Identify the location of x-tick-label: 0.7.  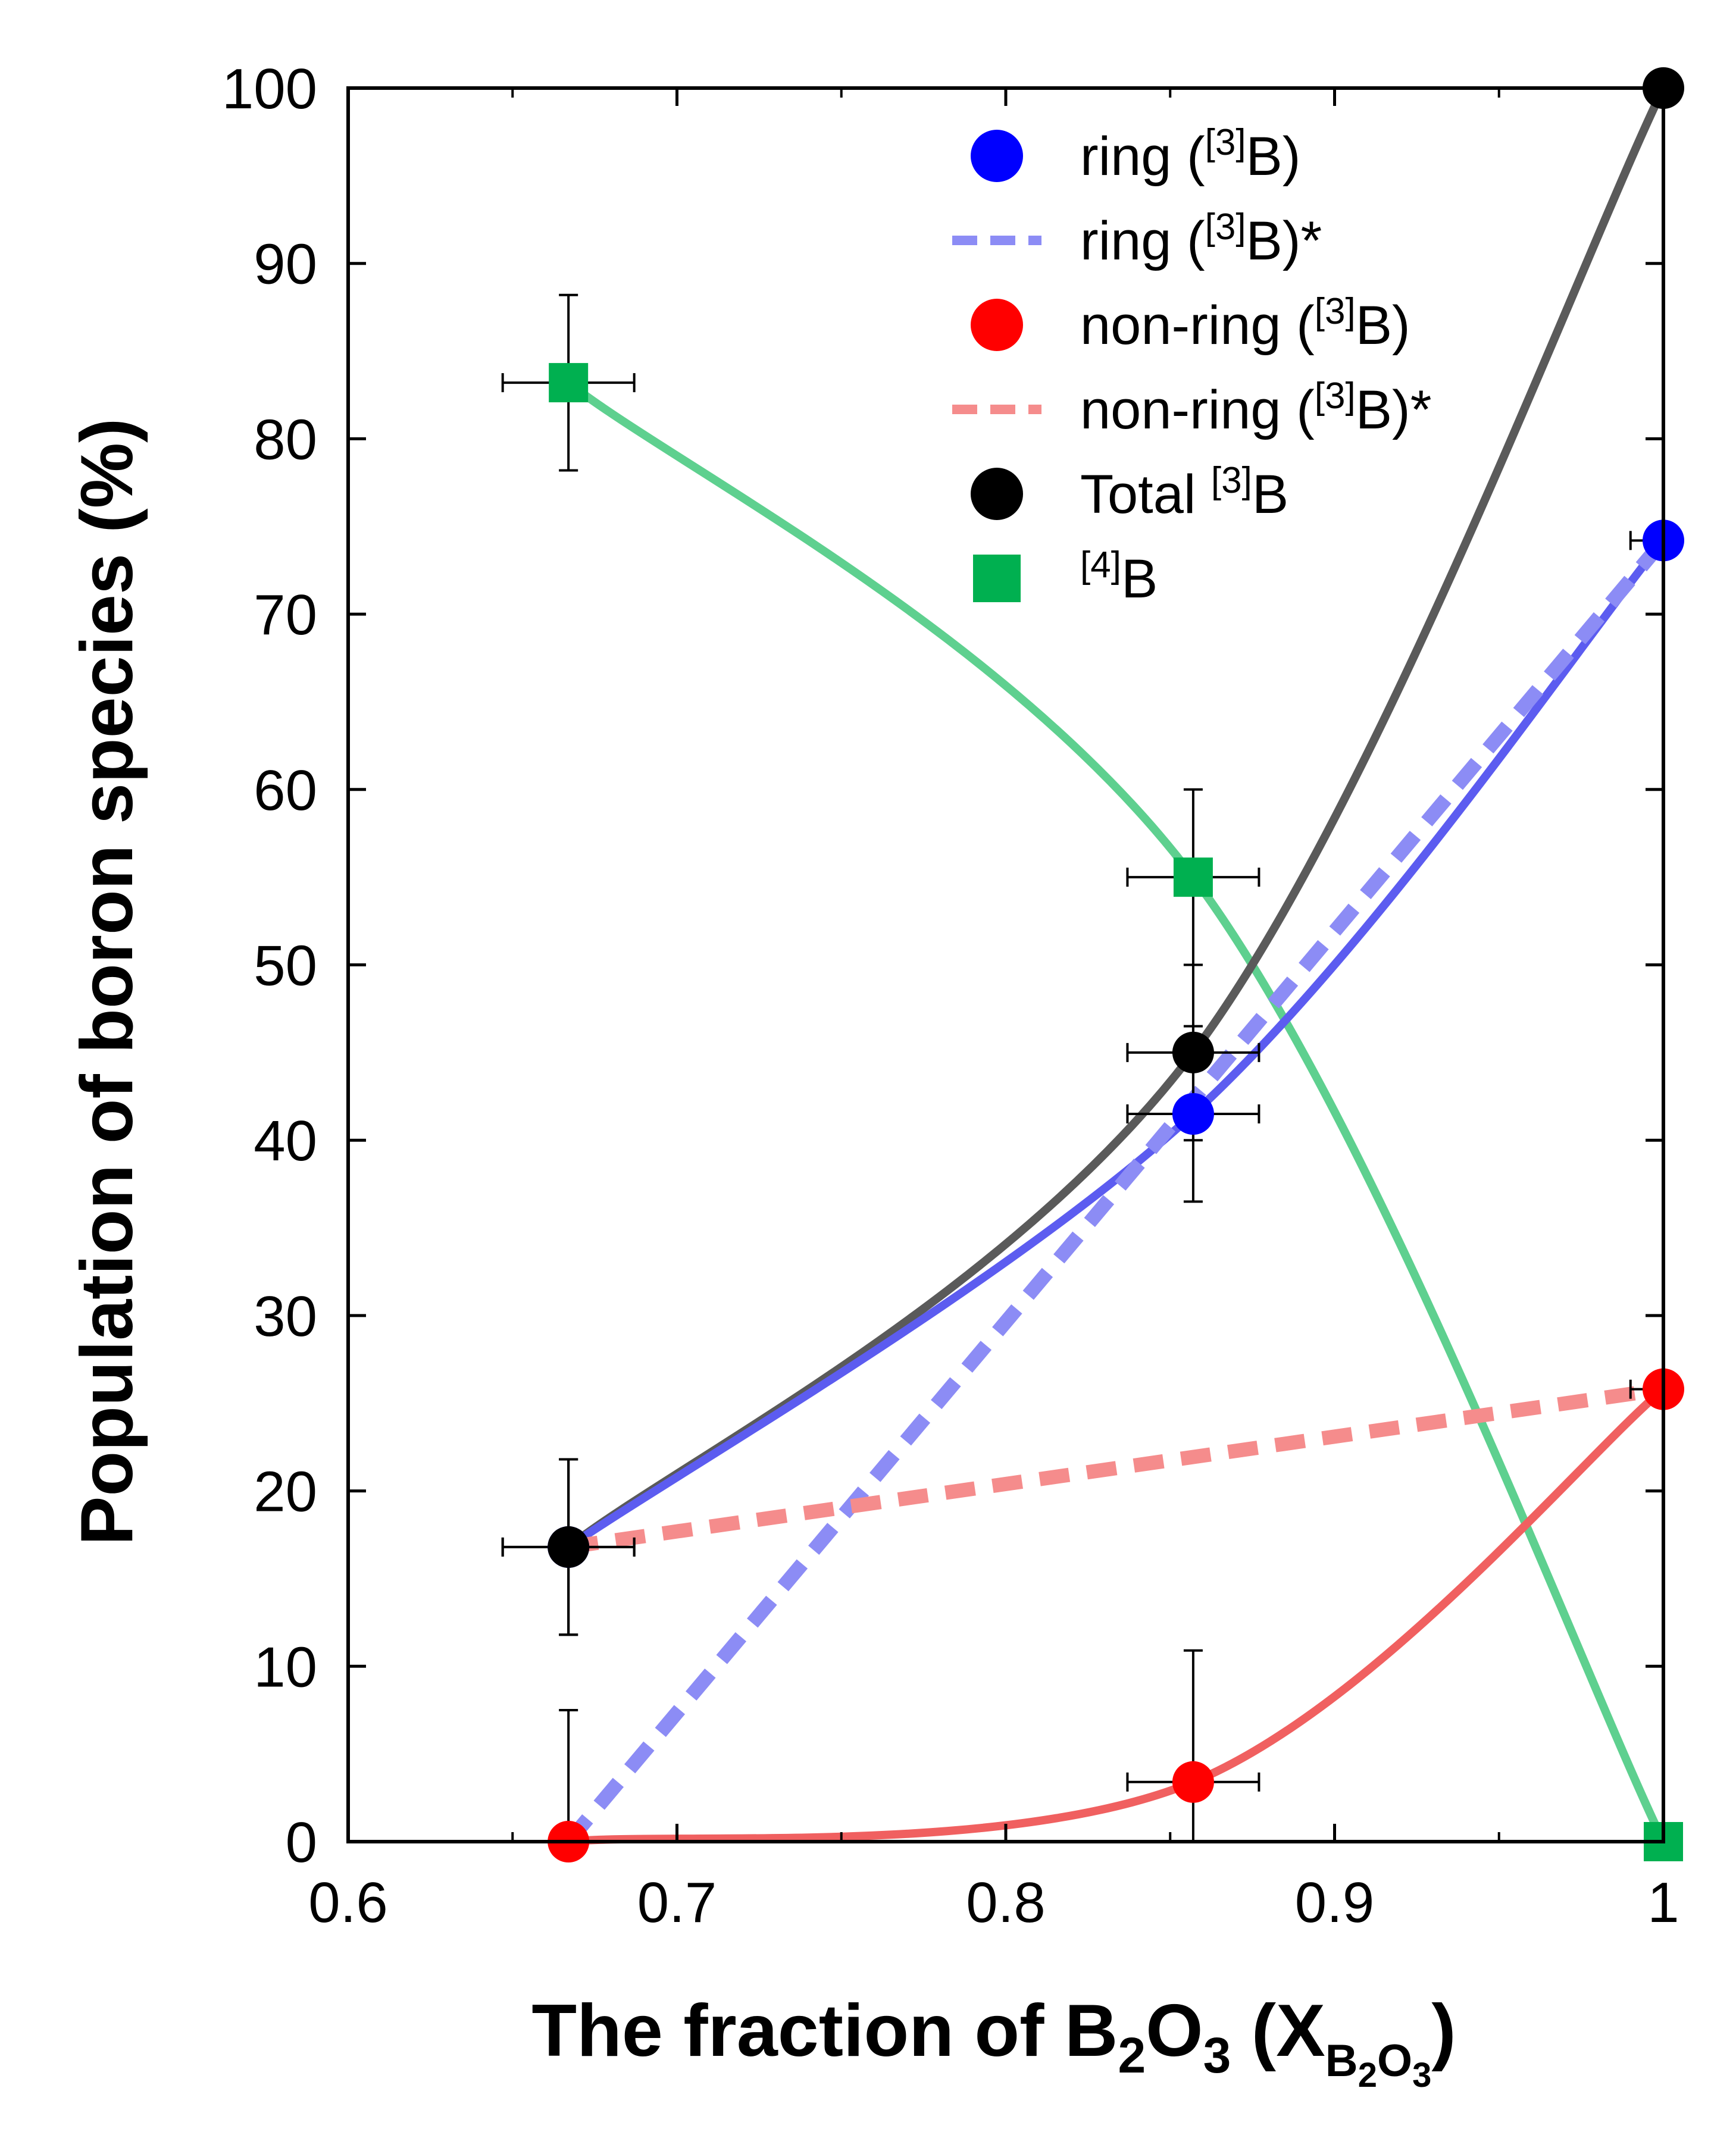
(677, 1902).